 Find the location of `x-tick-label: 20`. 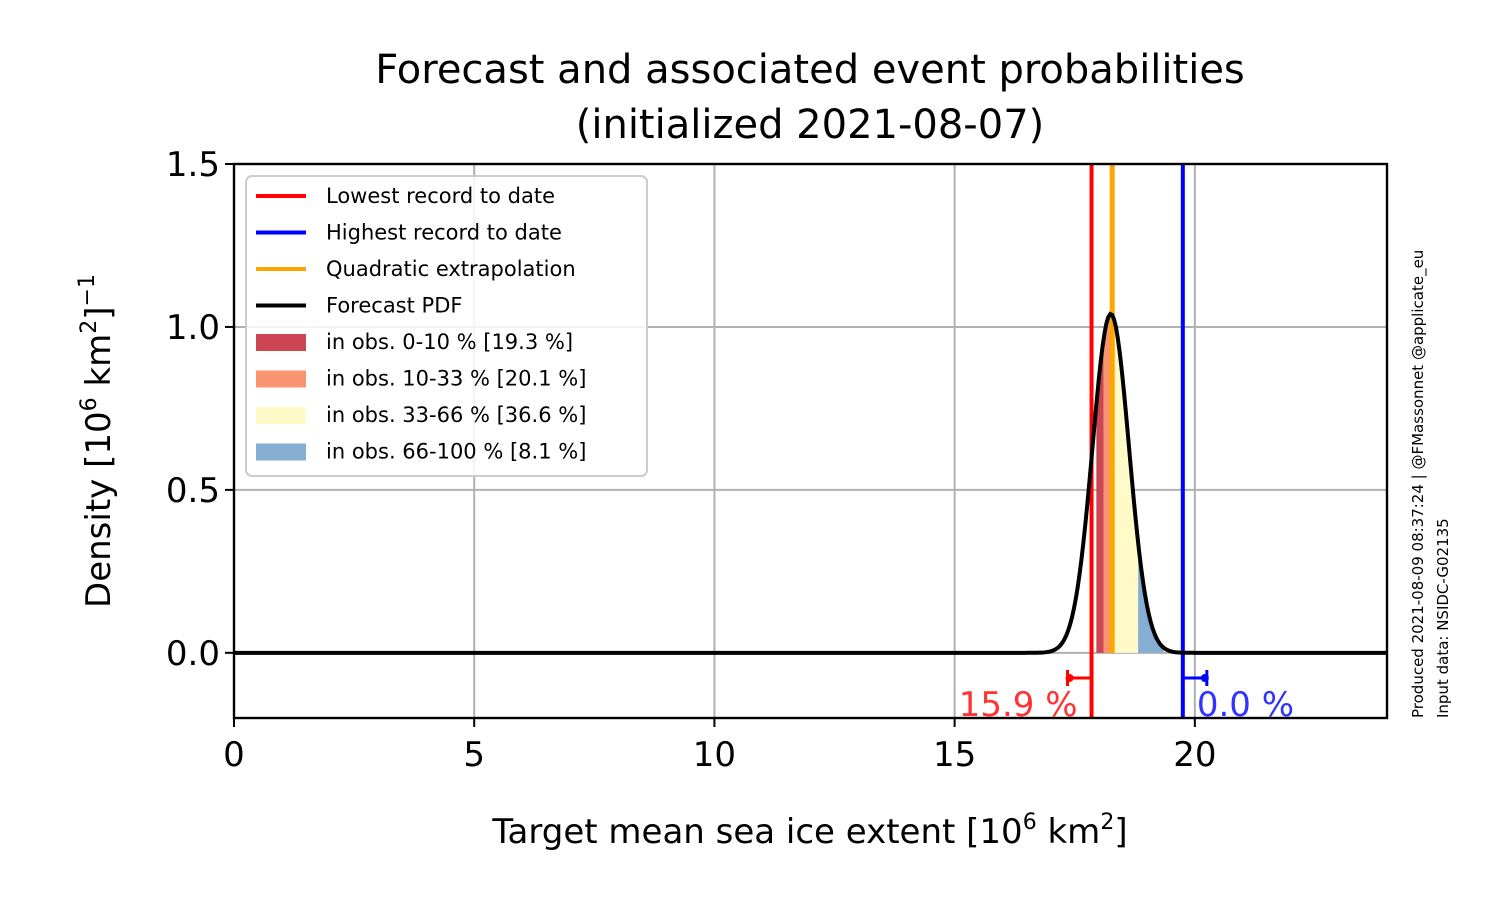

x-tick-label: 20 is located at coordinates (1194, 755).